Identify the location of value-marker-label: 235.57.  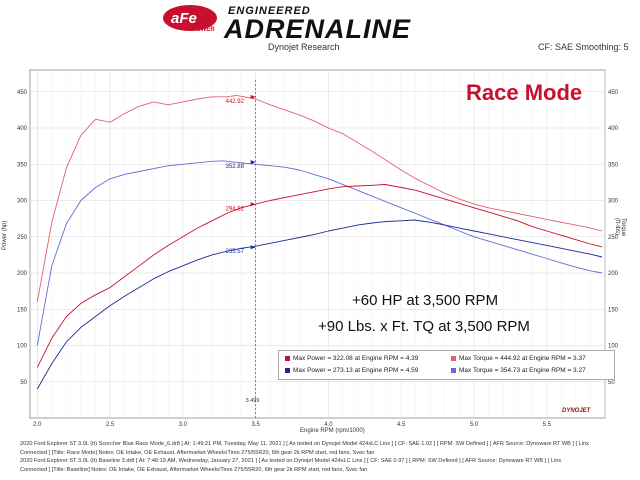
(235, 252).